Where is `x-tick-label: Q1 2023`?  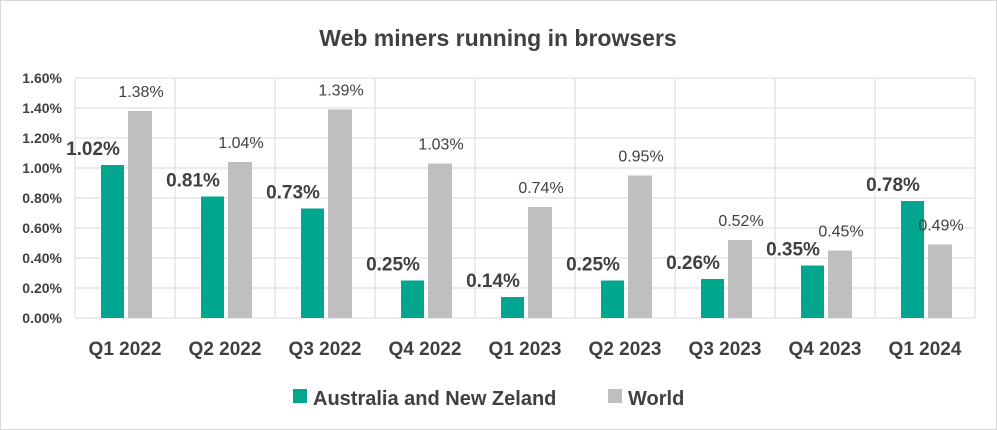 x-tick-label: Q1 2023 is located at coordinates (525, 349).